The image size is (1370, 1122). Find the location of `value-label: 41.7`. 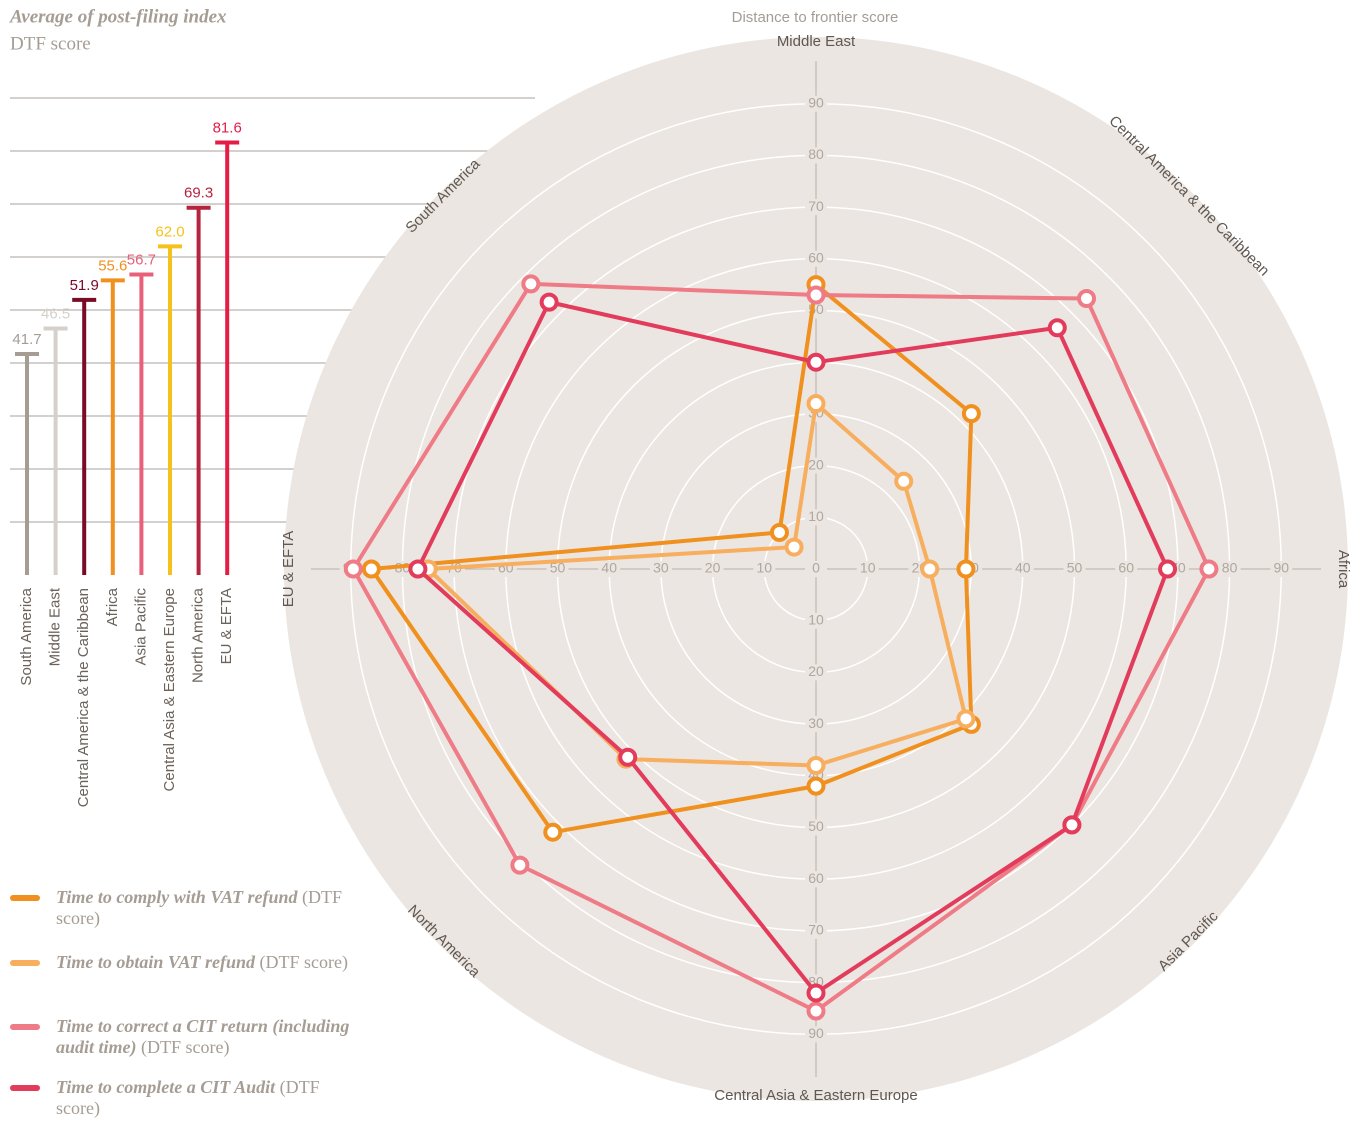

value-label: 41.7 is located at coordinates (26, 339).